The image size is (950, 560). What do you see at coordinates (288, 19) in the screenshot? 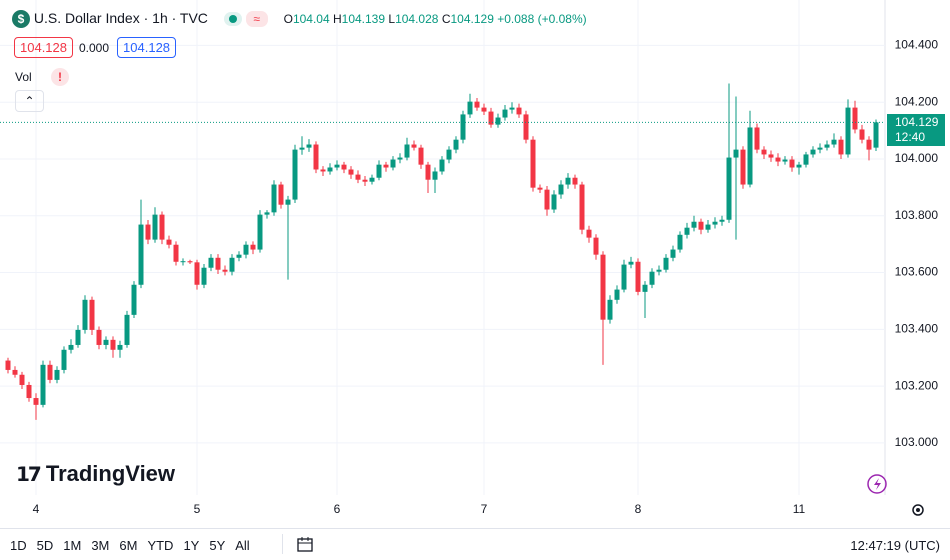
I see `ohlc-label: O` at bounding box center [288, 19].